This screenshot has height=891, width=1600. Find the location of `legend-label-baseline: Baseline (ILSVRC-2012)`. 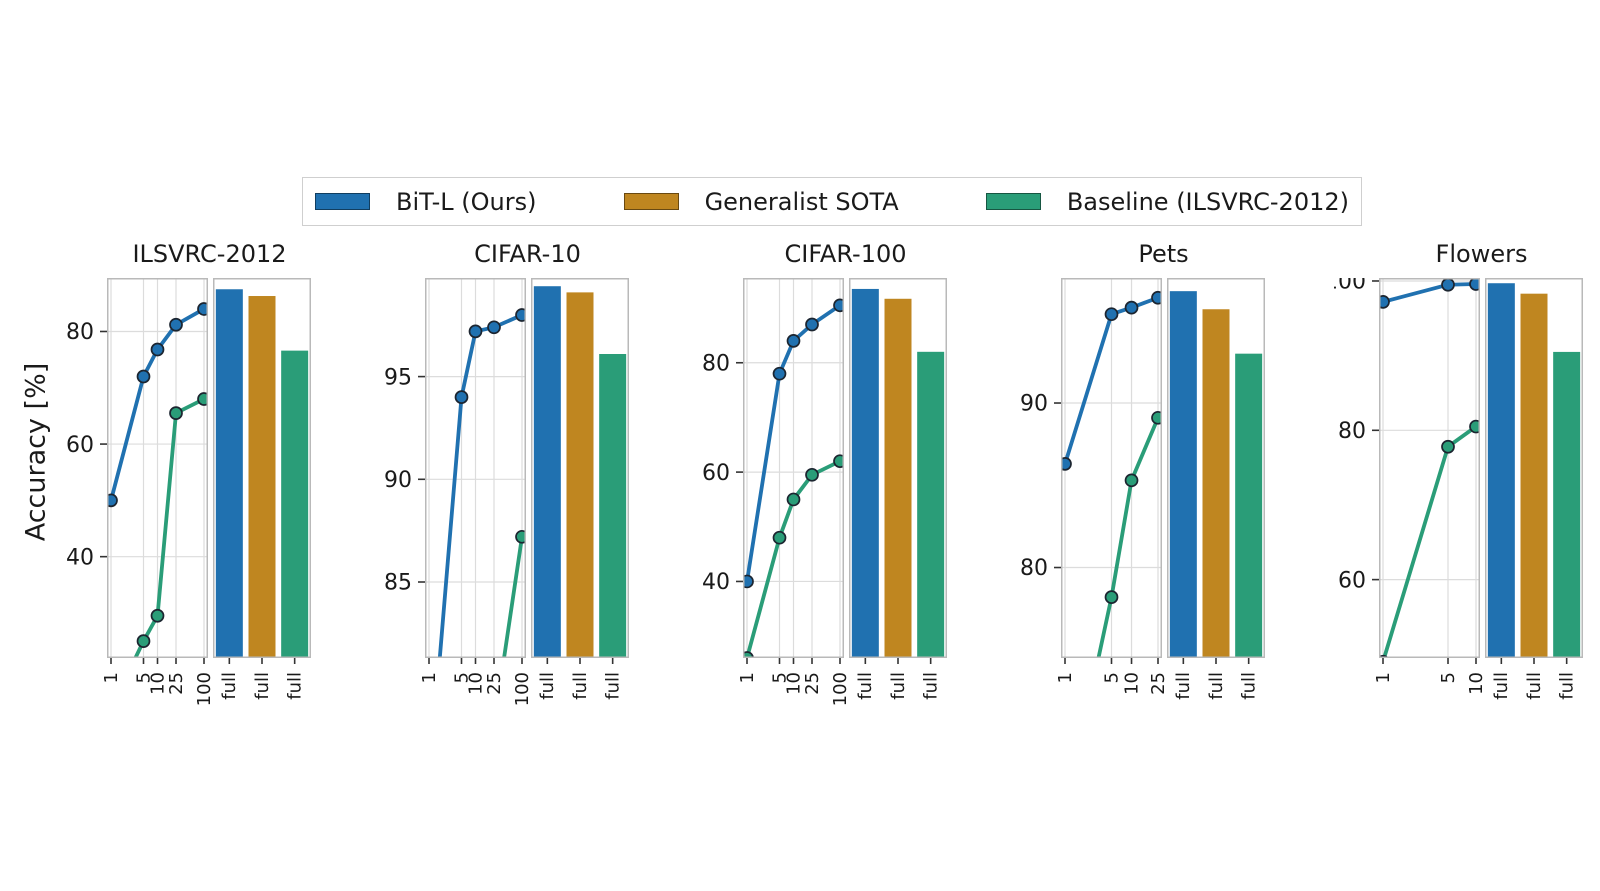

legend-label-baseline: Baseline (ILSVRC-2012) is located at coordinates (1207, 201).